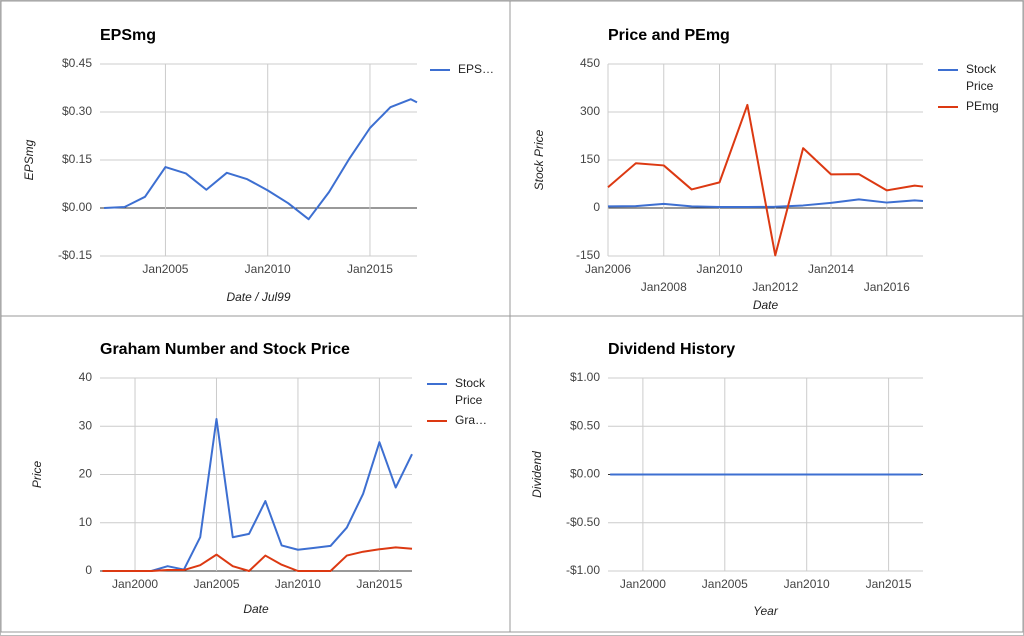 The image size is (1024, 636). What do you see at coordinates (86, 474) in the screenshot?
I see `y-tick-label: 20` at bounding box center [86, 474].